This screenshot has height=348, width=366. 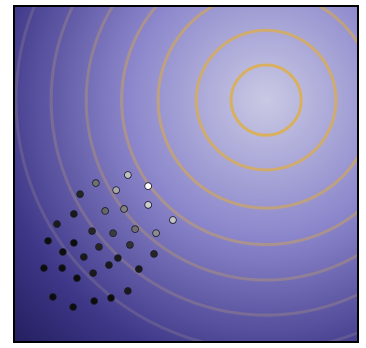 I want to click on contour-ring, so click(x=266, y=100).